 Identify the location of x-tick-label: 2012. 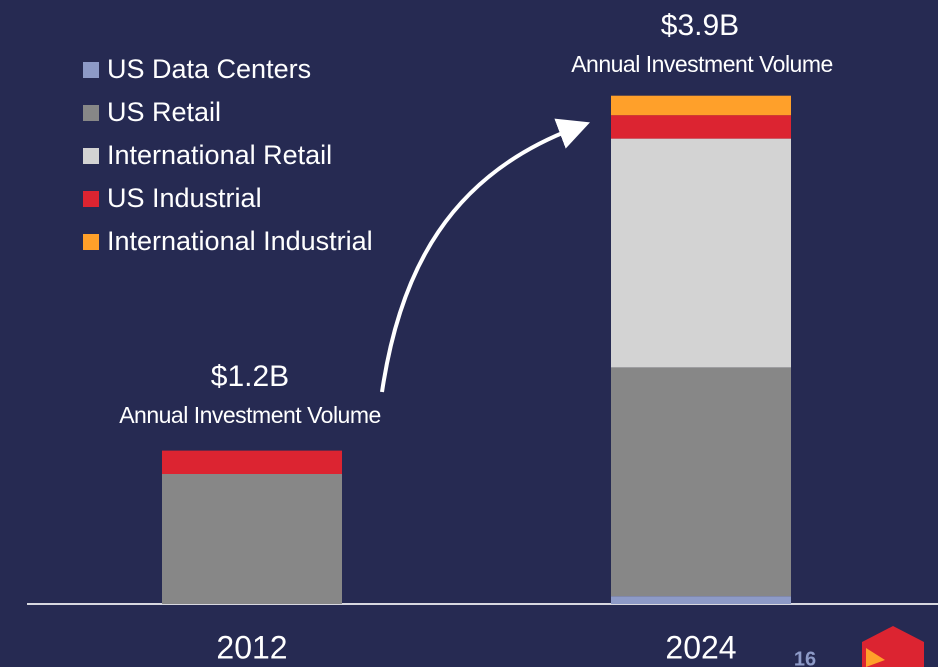
(251, 647).